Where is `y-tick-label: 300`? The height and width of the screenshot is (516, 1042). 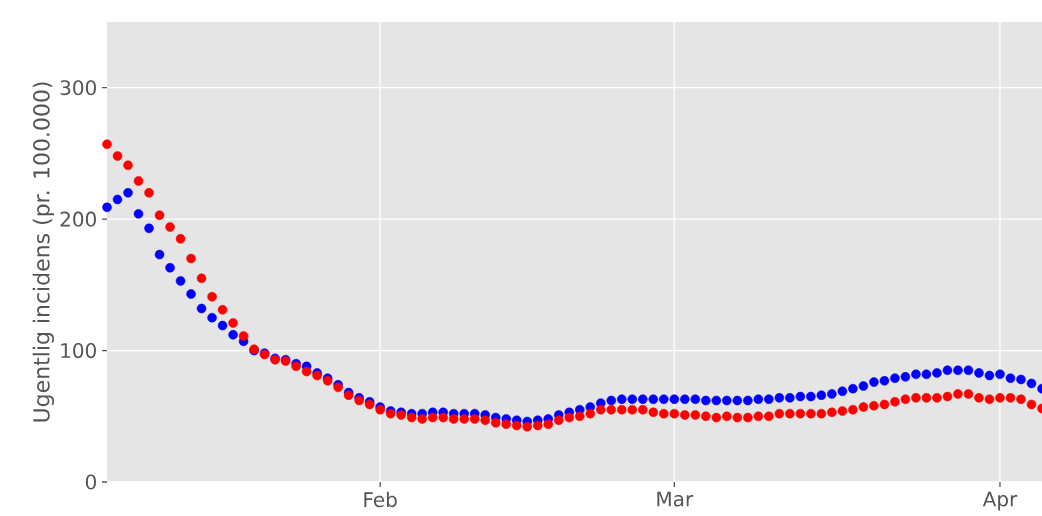 y-tick-label: 300 is located at coordinates (78, 88).